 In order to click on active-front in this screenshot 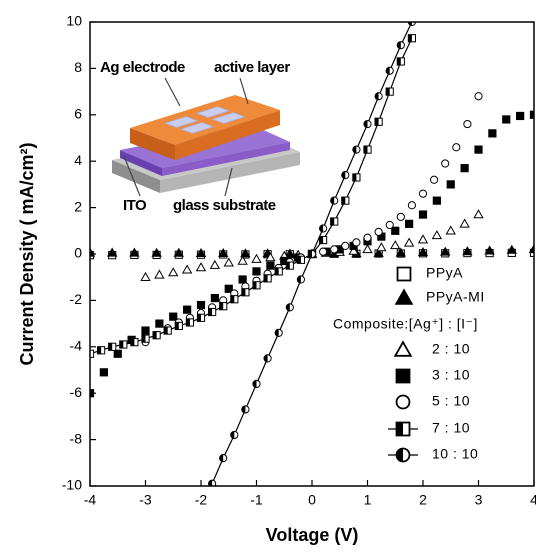, I will do `click(152, 144)`.